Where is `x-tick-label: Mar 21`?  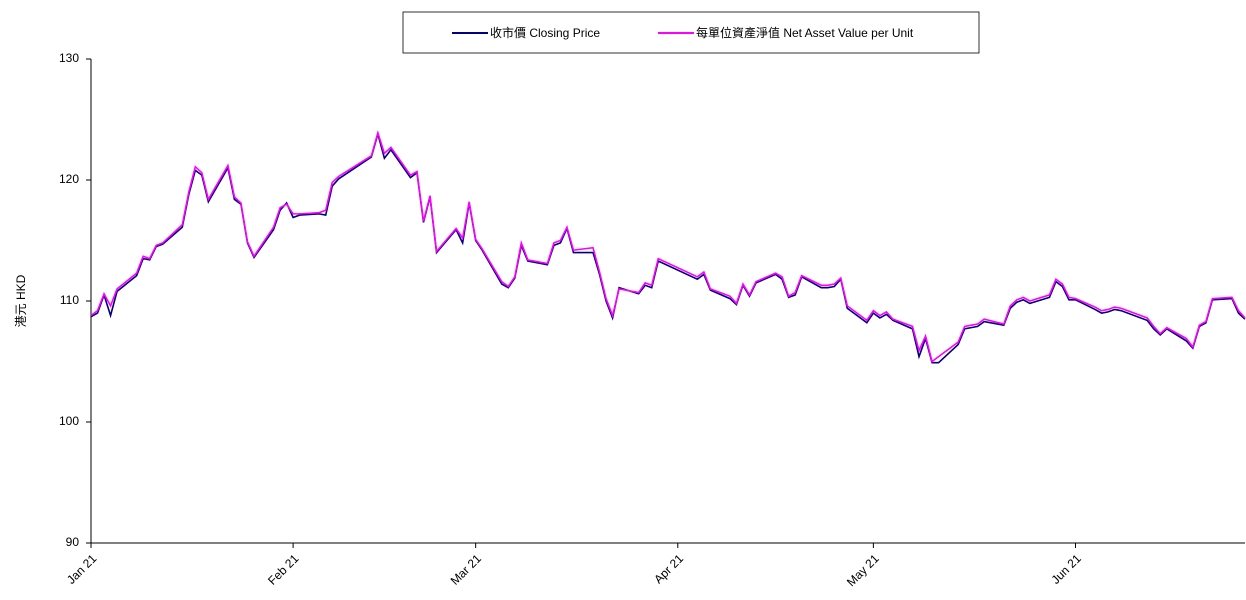
x-tick-label: Mar 21 is located at coordinates (466, 569).